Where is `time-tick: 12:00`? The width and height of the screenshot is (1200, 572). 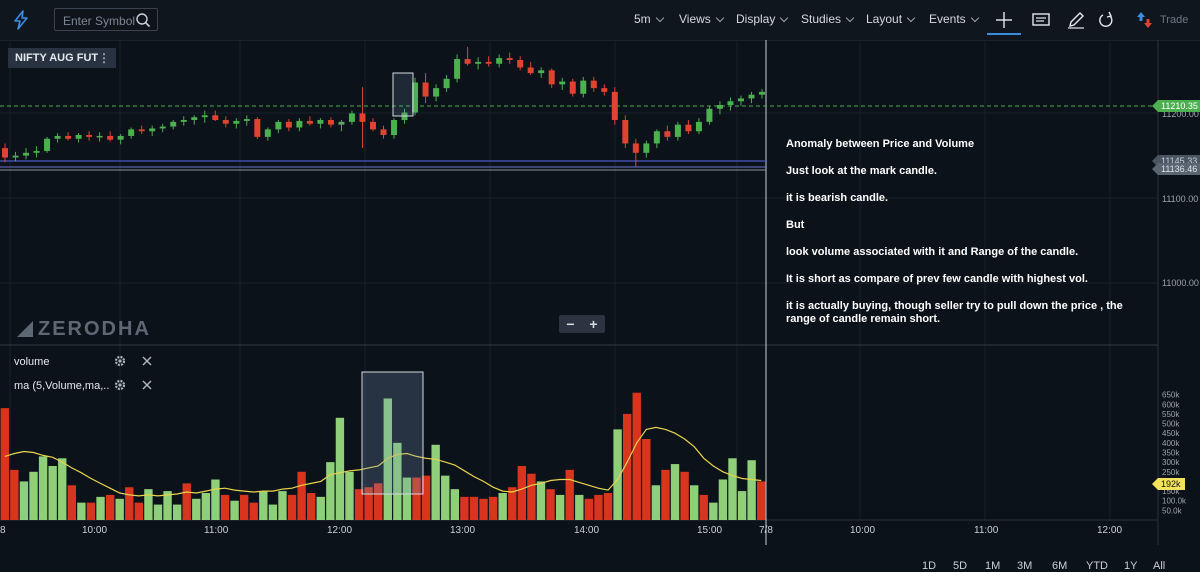
time-tick: 12:00 is located at coordinates (339, 530).